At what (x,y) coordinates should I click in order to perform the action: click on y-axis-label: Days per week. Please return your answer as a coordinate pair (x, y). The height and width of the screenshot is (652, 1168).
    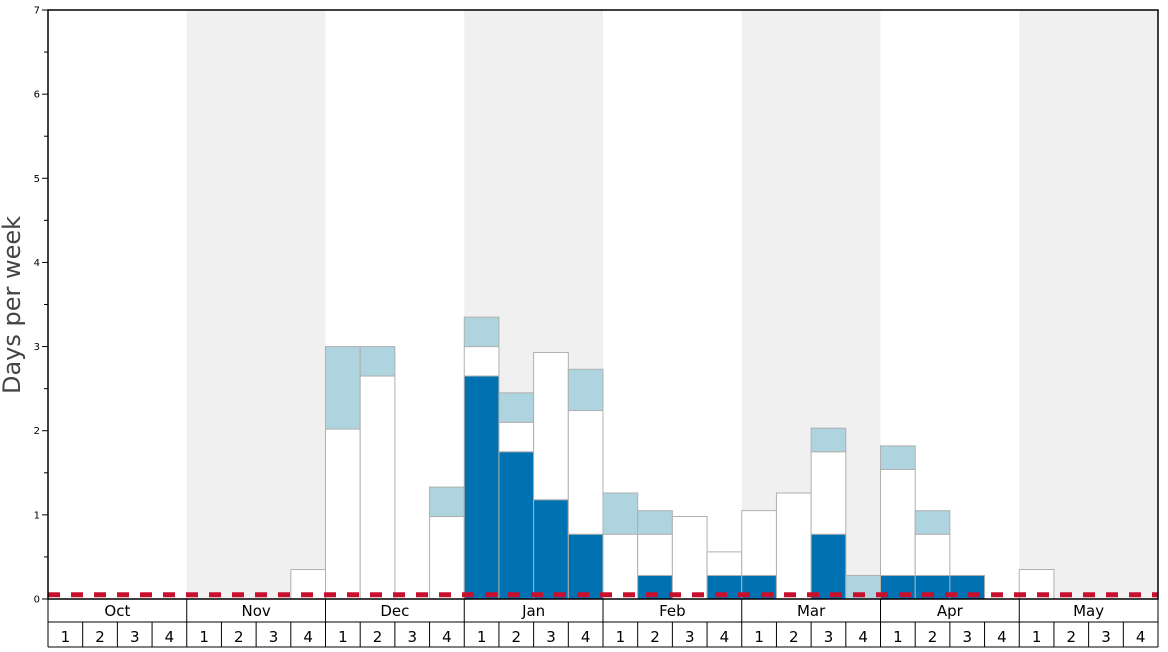
    Looking at the image, I should click on (13, 305).